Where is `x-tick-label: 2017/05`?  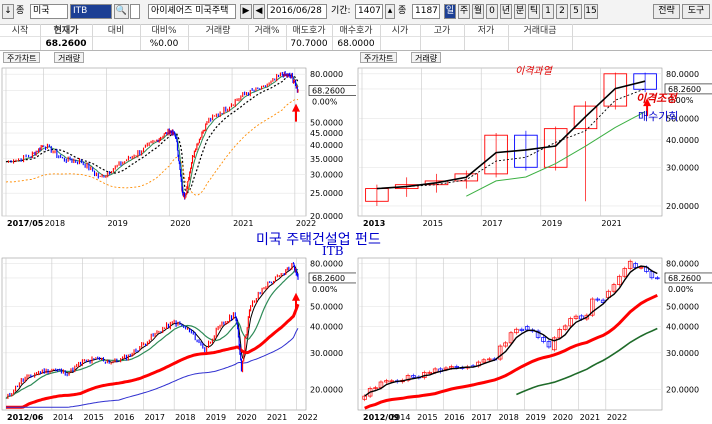
x-tick-label: 2017/05 is located at coordinates (25, 223).